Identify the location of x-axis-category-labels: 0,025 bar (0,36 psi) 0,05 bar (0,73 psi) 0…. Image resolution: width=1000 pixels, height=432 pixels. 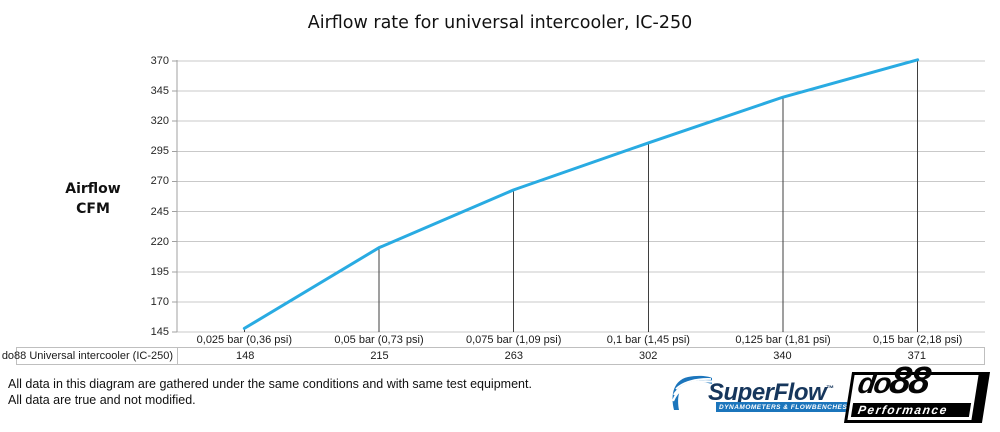
(581, 340).